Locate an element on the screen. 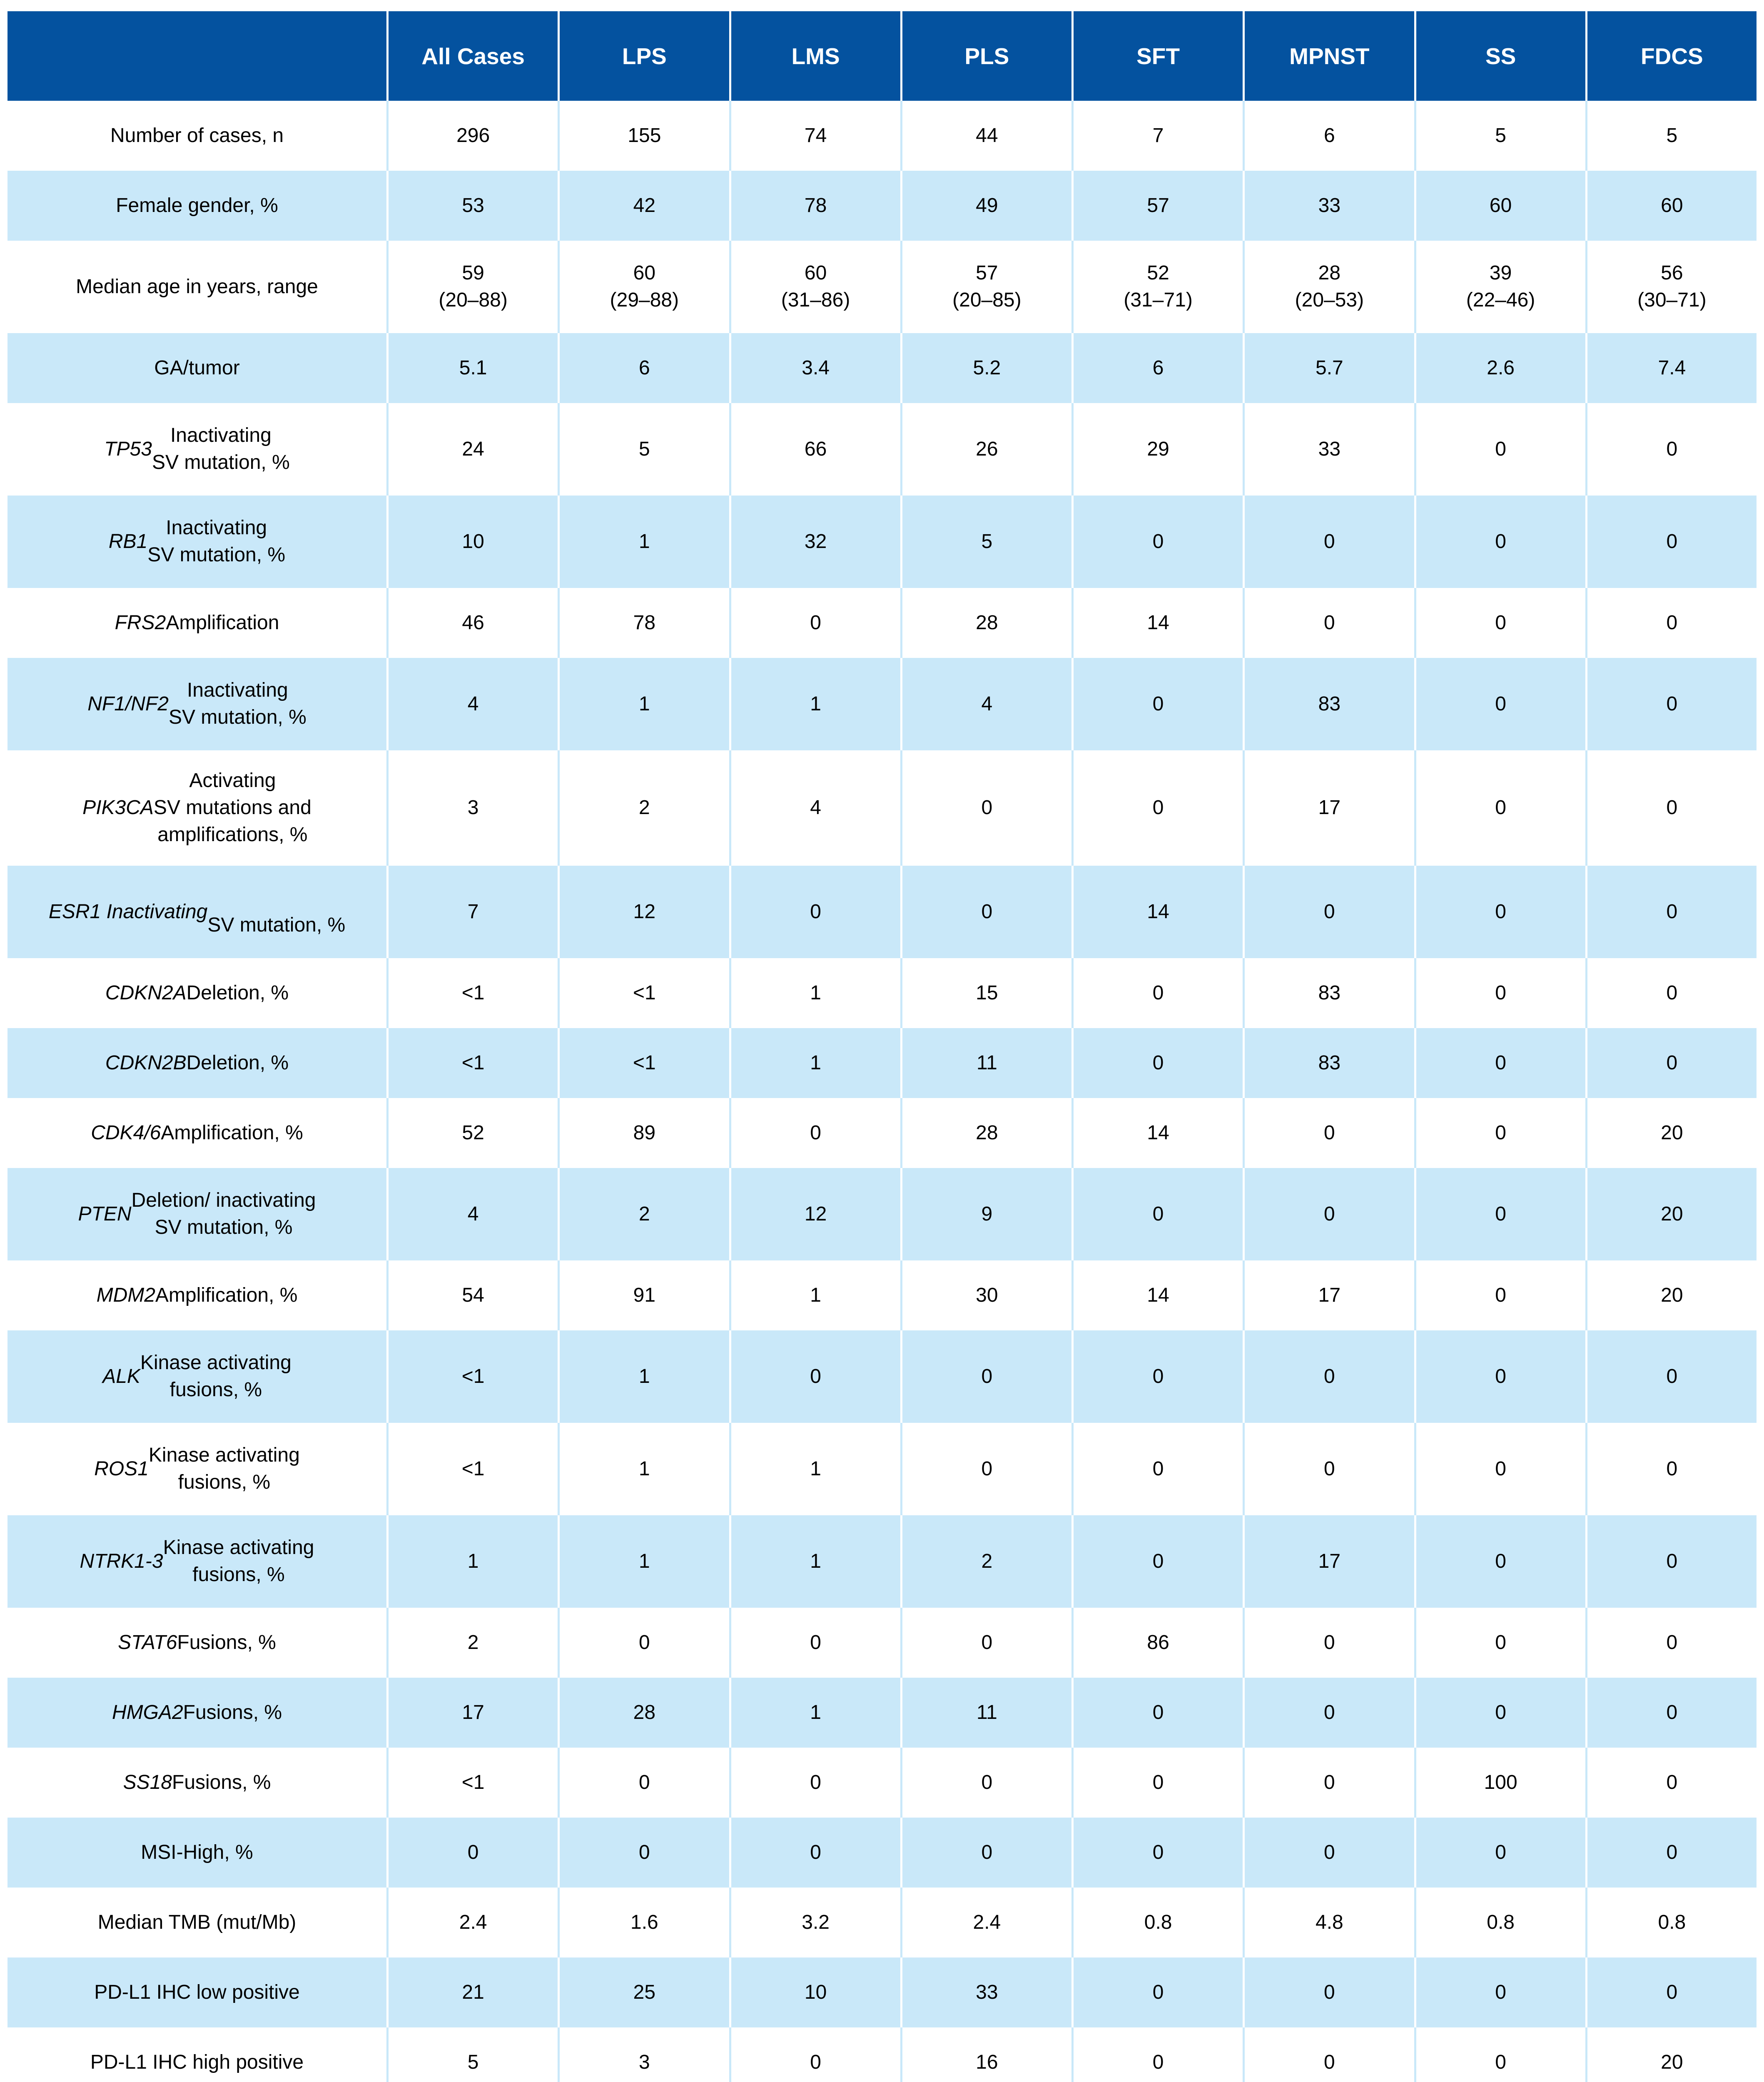  cell-value: 46 is located at coordinates (474, 623).